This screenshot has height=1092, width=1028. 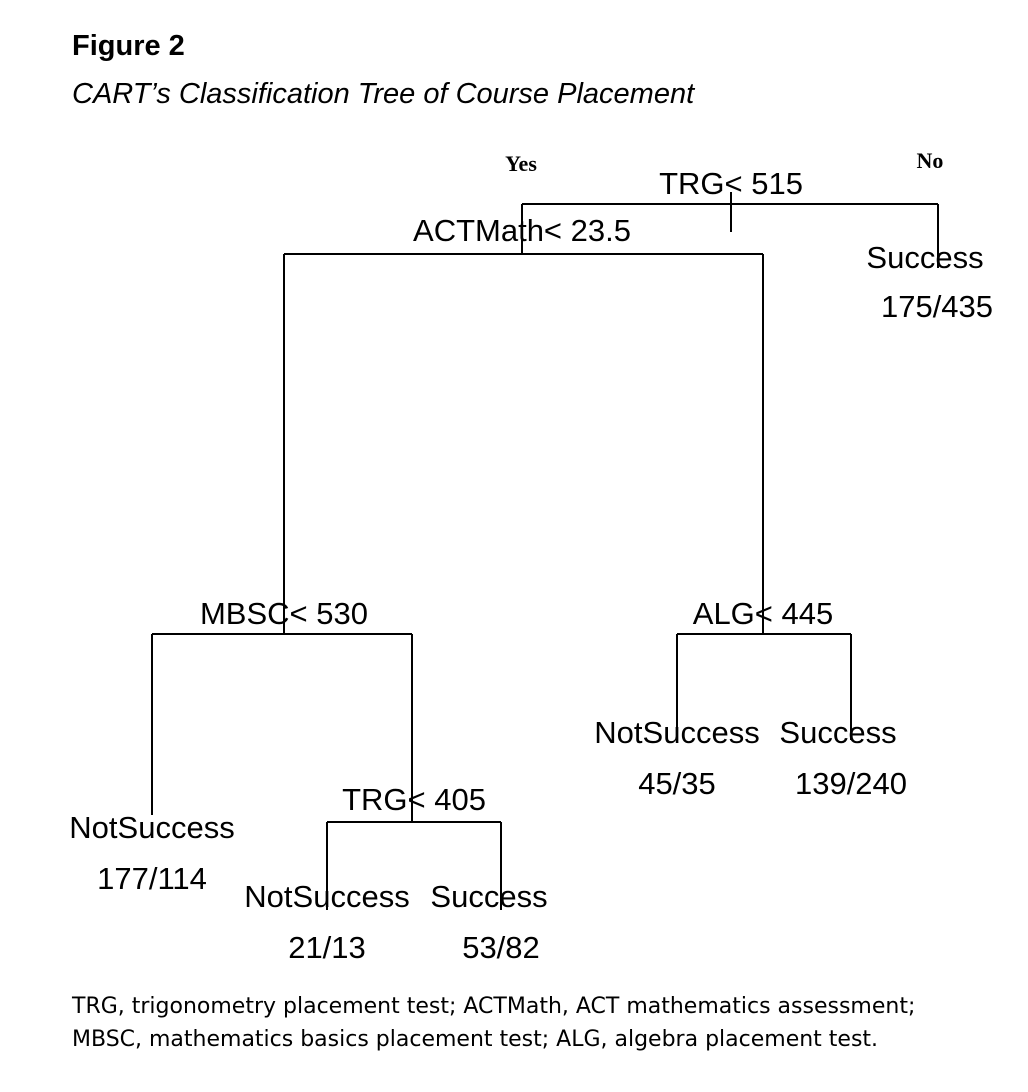 What do you see at coordinates (763, 613) in the screenshot?
I see `split-label-alg: ALG< 445` at bounding box center [763, 613].